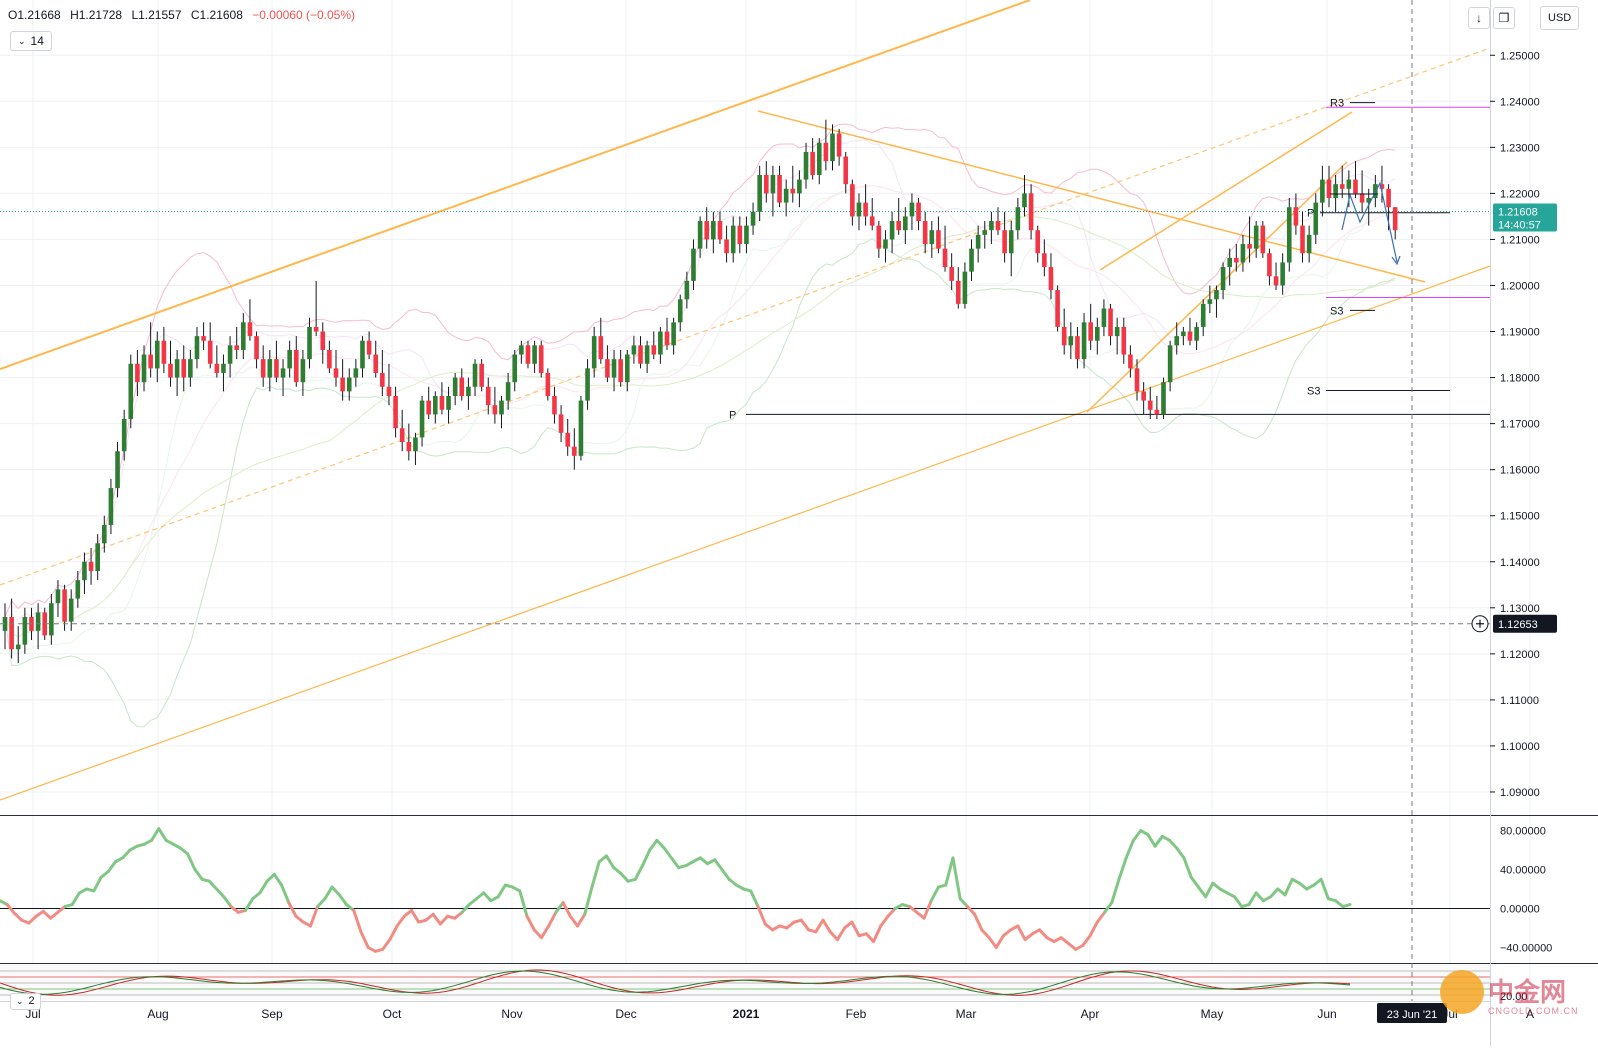 This screenshot has width=1598, height=1051. What do you see at coordinates (1212, 1014) in the screenshot?
I see `time-tick-label: May` at bounding box center [1212, 1014].